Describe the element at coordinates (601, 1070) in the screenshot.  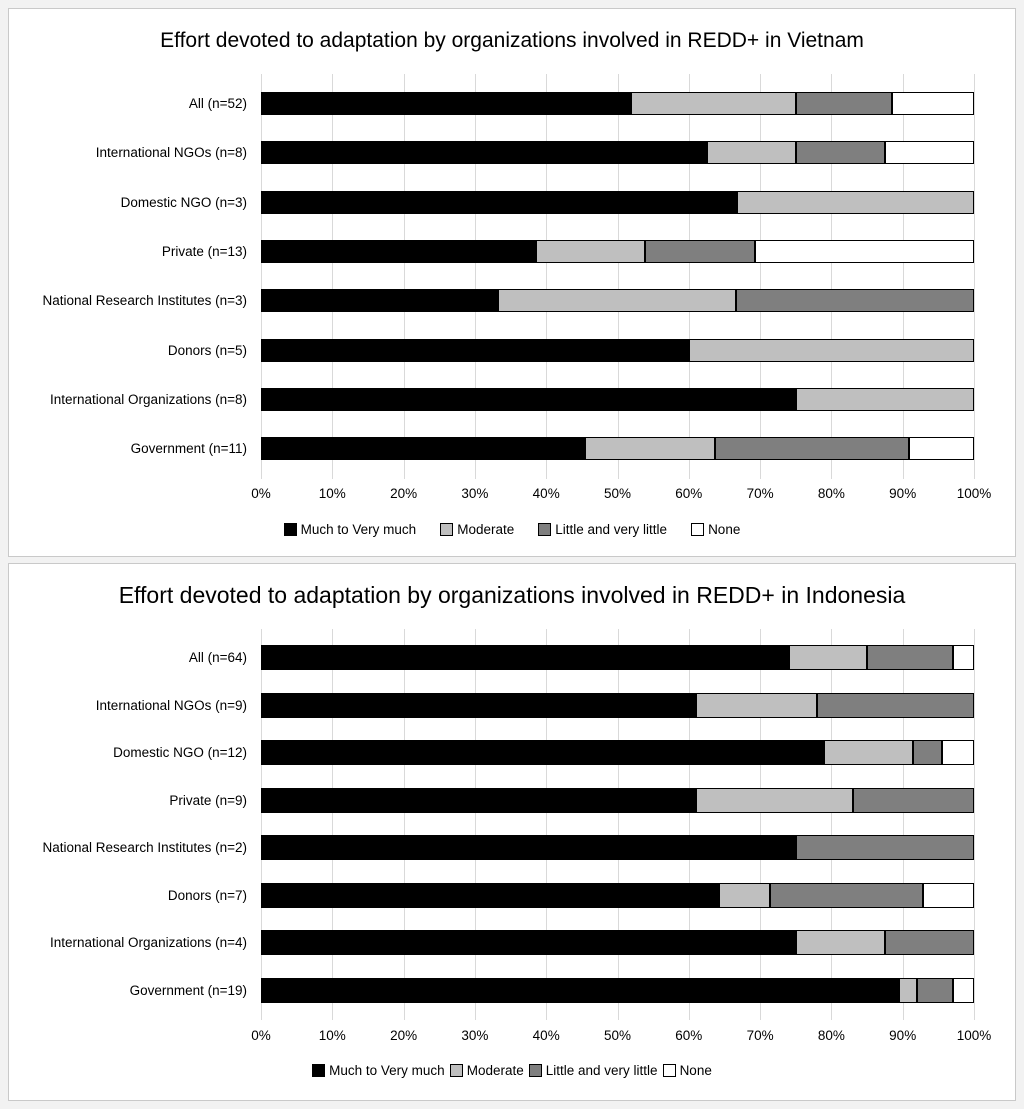
I see `legend-label: Little and very little` at that location.